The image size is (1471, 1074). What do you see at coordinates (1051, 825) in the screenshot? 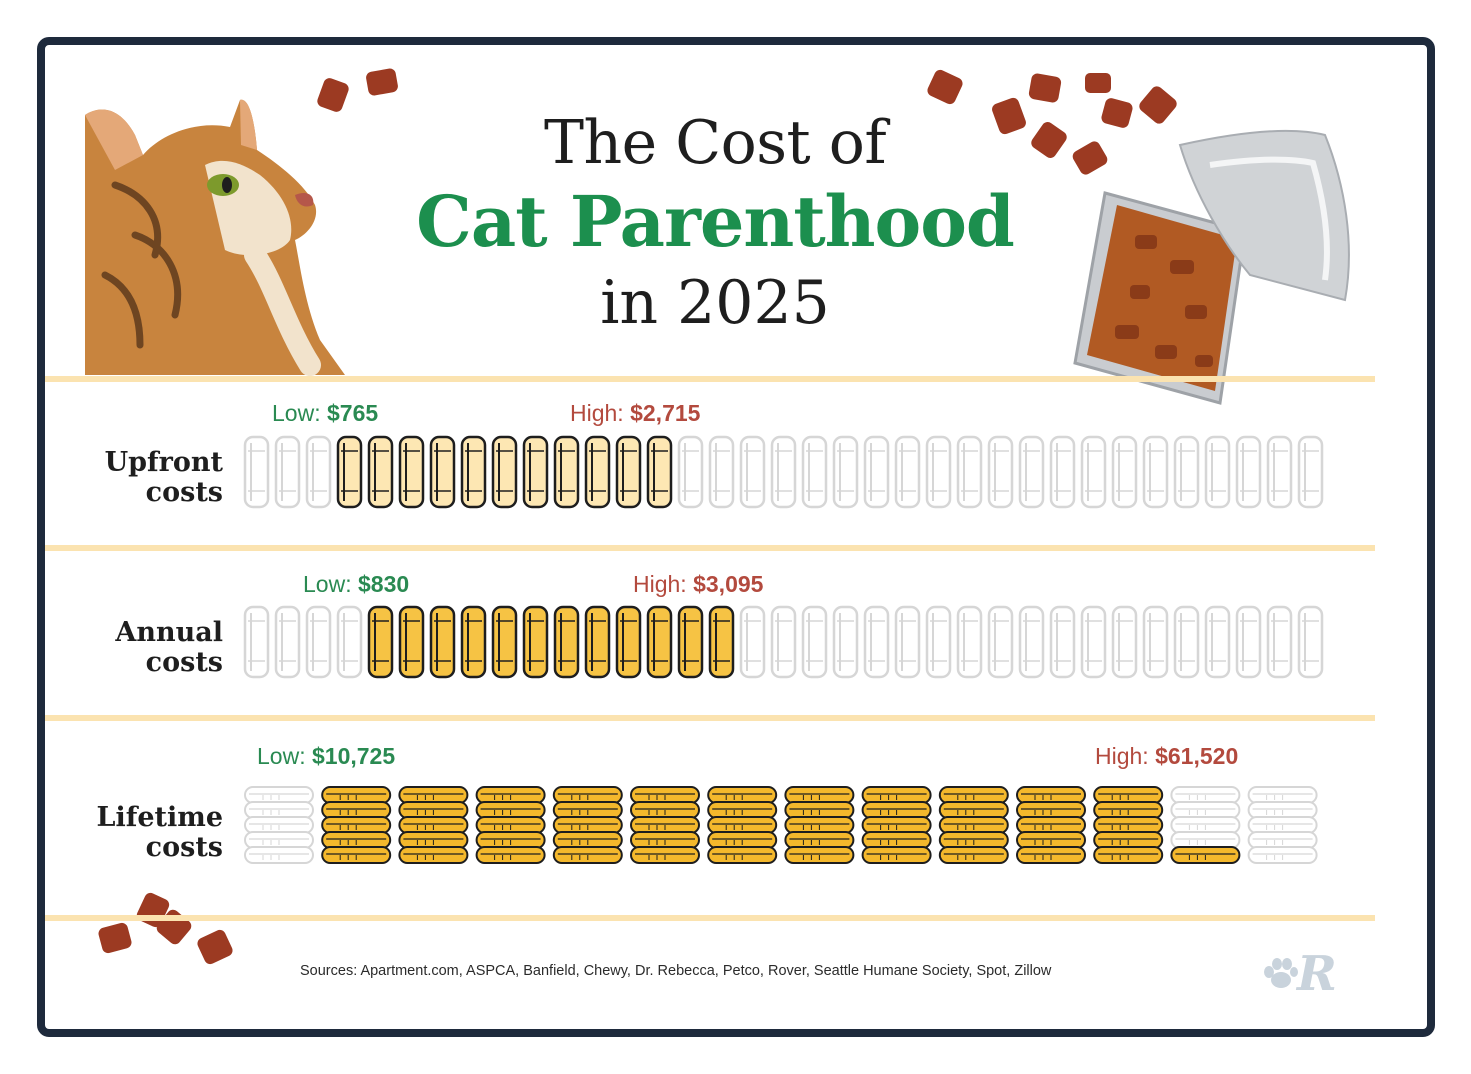
I see `lifetime-coin-stack-icon-11-filled` at bounding box center [1051, 825].